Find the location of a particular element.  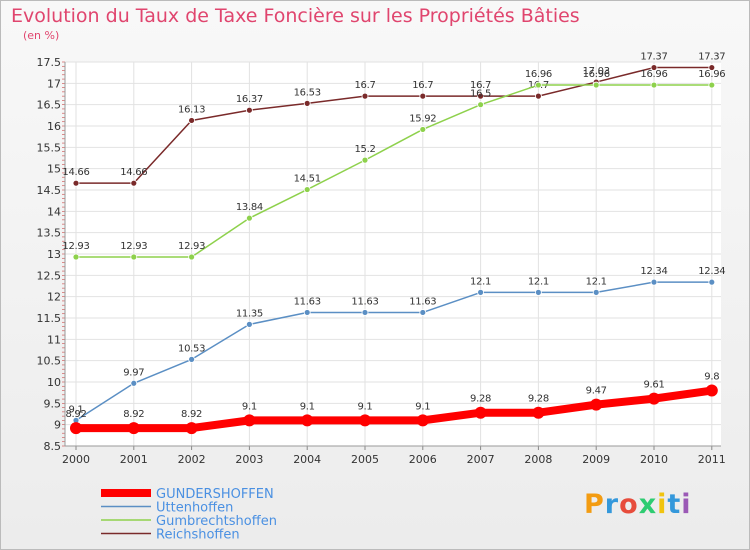

legend-label: GUNDERSHOFFEN is located at coordinates (215, 494).